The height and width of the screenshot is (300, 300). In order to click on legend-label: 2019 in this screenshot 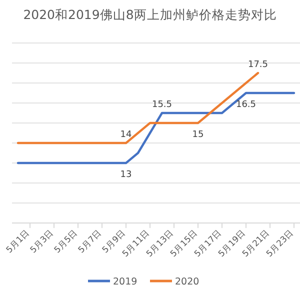, I will do `click(125, 282)`.